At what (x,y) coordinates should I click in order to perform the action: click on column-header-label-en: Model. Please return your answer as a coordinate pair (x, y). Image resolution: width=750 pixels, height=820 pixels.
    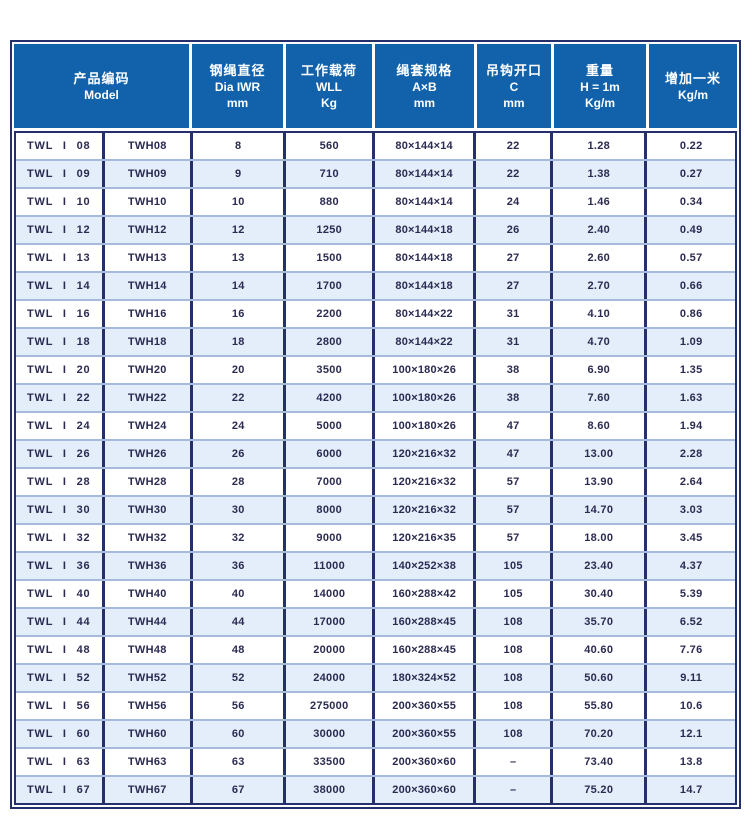
    Looking at the image, I should click on (101, 94).